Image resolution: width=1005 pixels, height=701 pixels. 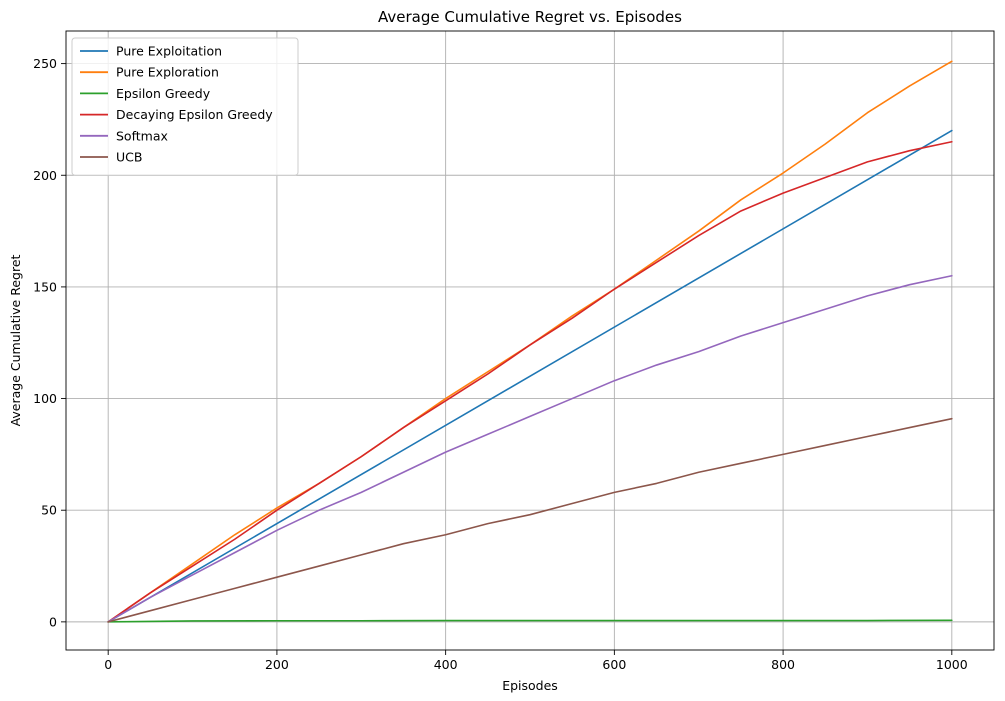 I want to click on legend-entry-label: UCB, so click(x=129, y=157).